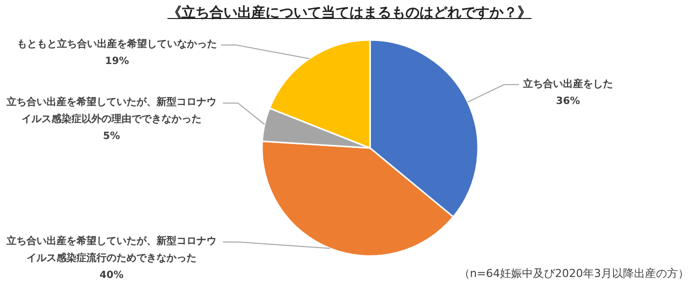 Image resolution: width=699 pixels, height=289 pixels. What do you see at coordinates (117, 61) in the screenshot?
I see `data-label: 19%` at bounding box center [117, 61].